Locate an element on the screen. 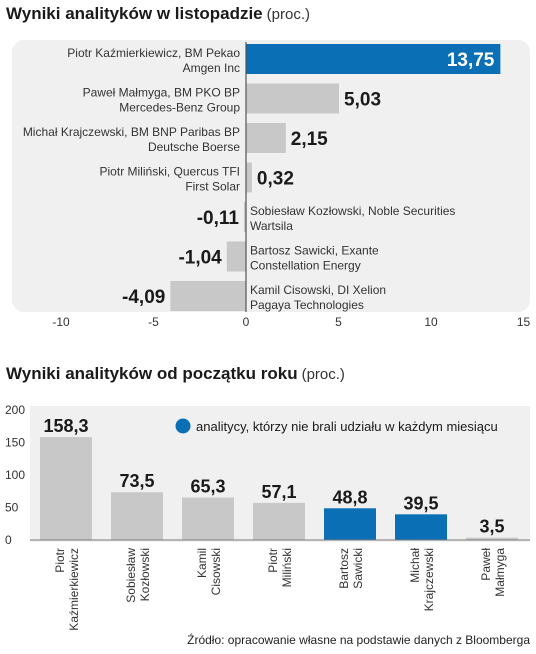 This screenshot has width=536, height=654. x-tick-label: 5 is located at coordinates (338, 322).